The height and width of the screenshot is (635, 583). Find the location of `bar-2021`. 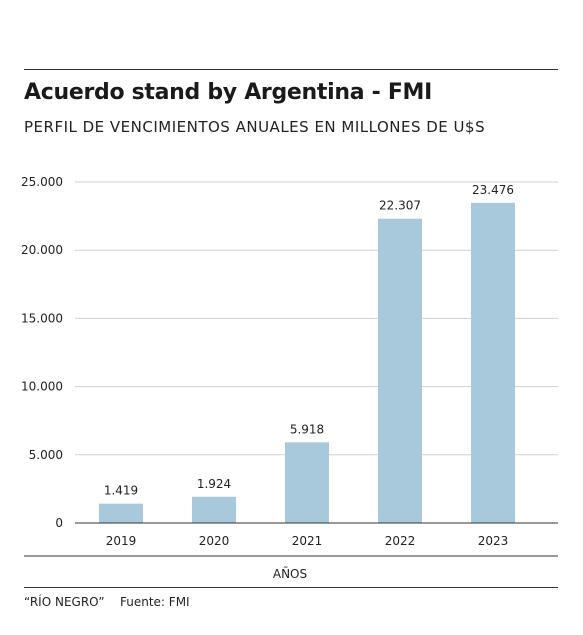

bar-2021 is located at coordinates (307, 482).